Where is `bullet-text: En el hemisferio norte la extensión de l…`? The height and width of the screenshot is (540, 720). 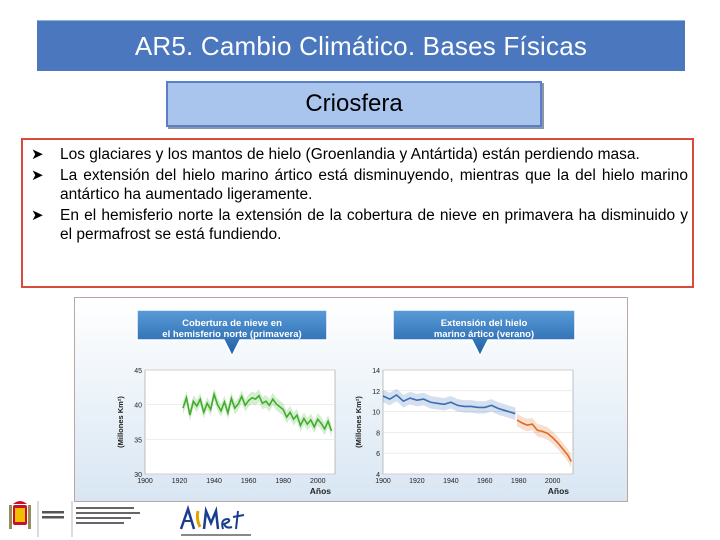
bullet-text: En el hemisferio norte la extensión de l… is located at coordinates (374, 225).